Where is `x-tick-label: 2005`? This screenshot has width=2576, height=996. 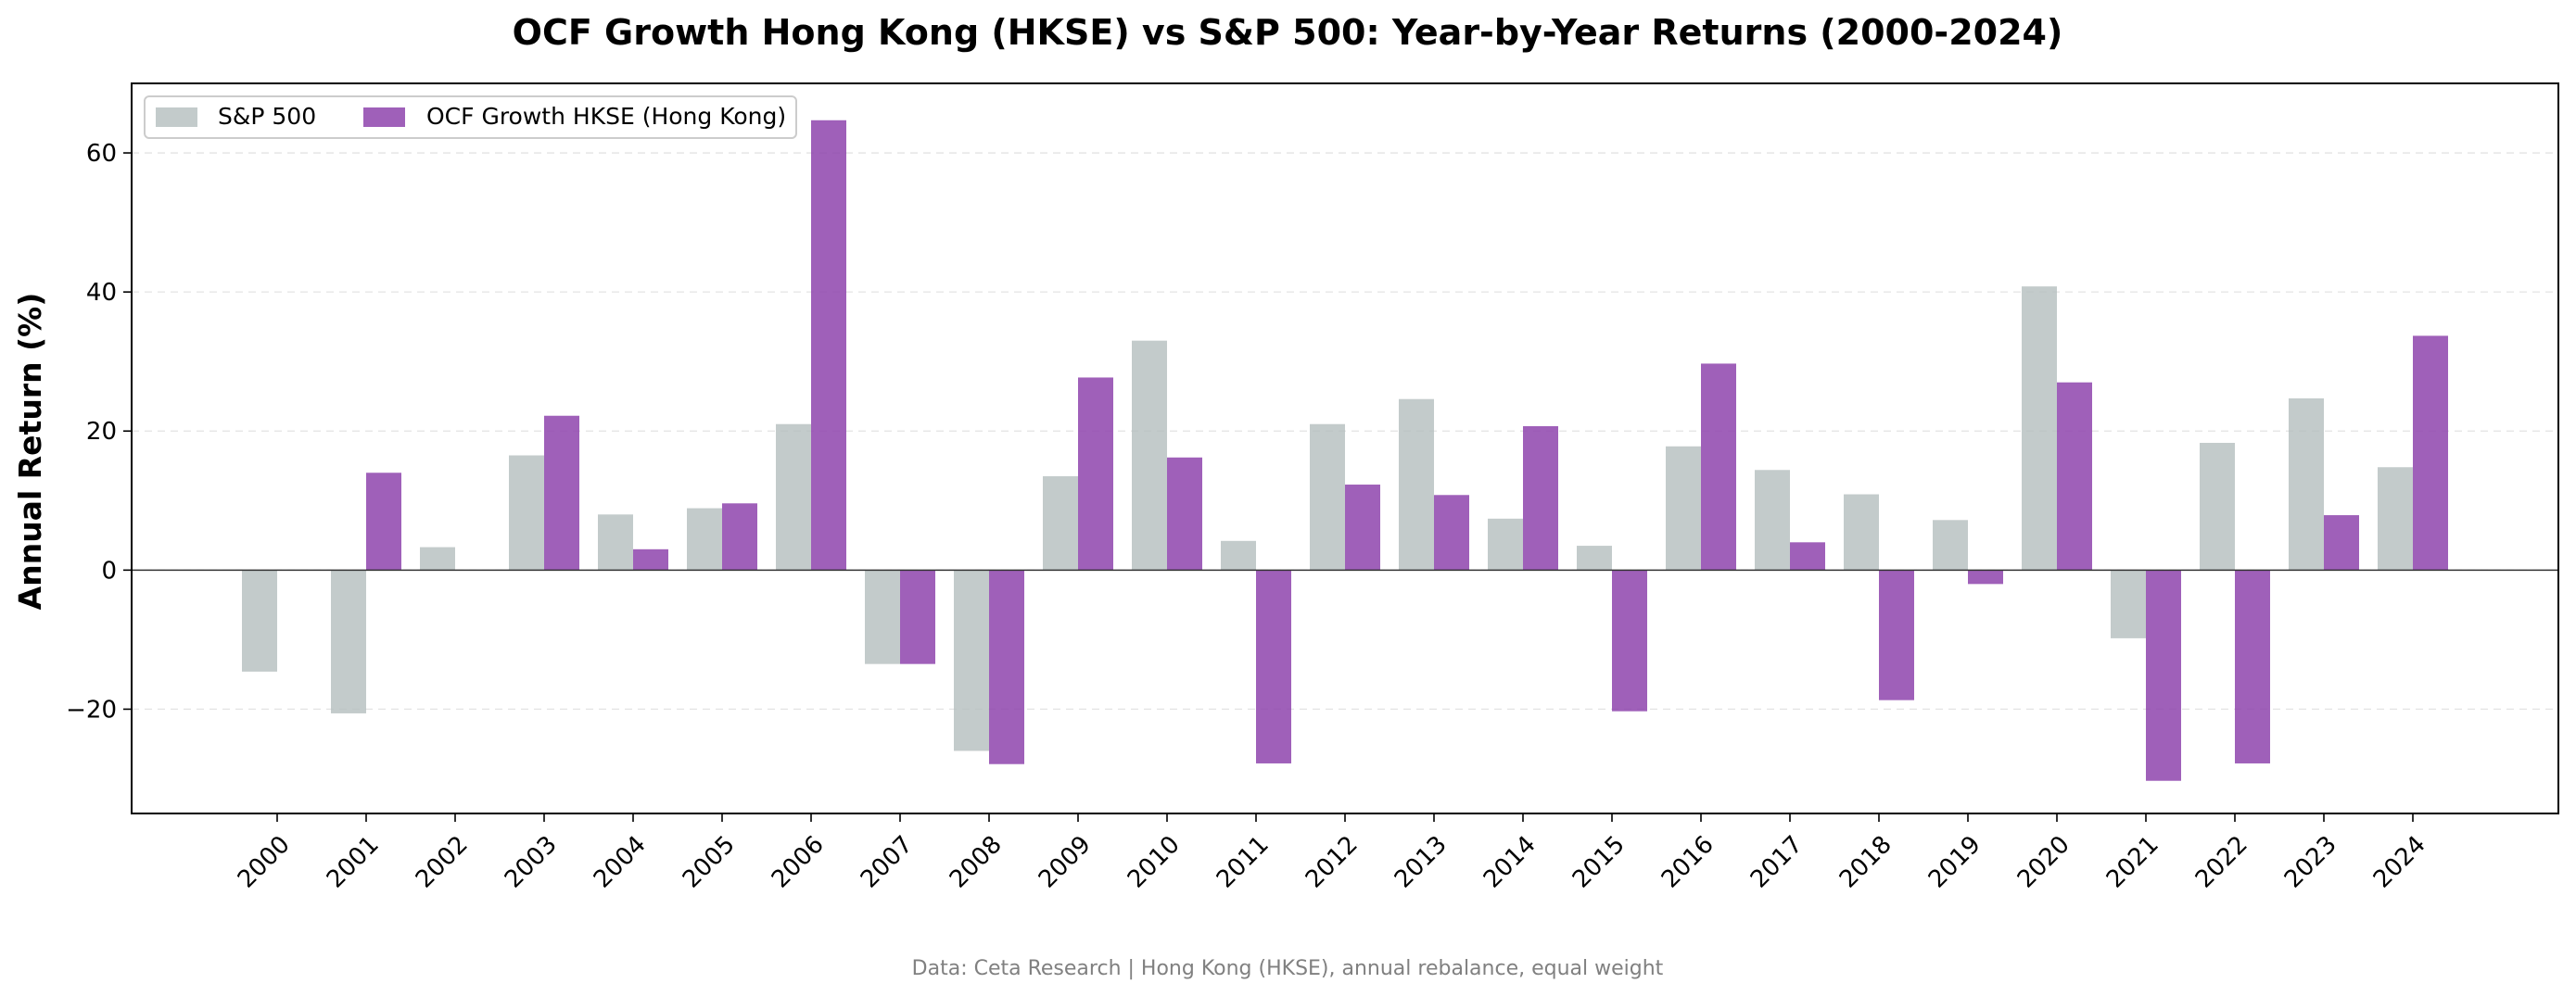 x-tick-label: 2005 is located at coordinates (709, 863).